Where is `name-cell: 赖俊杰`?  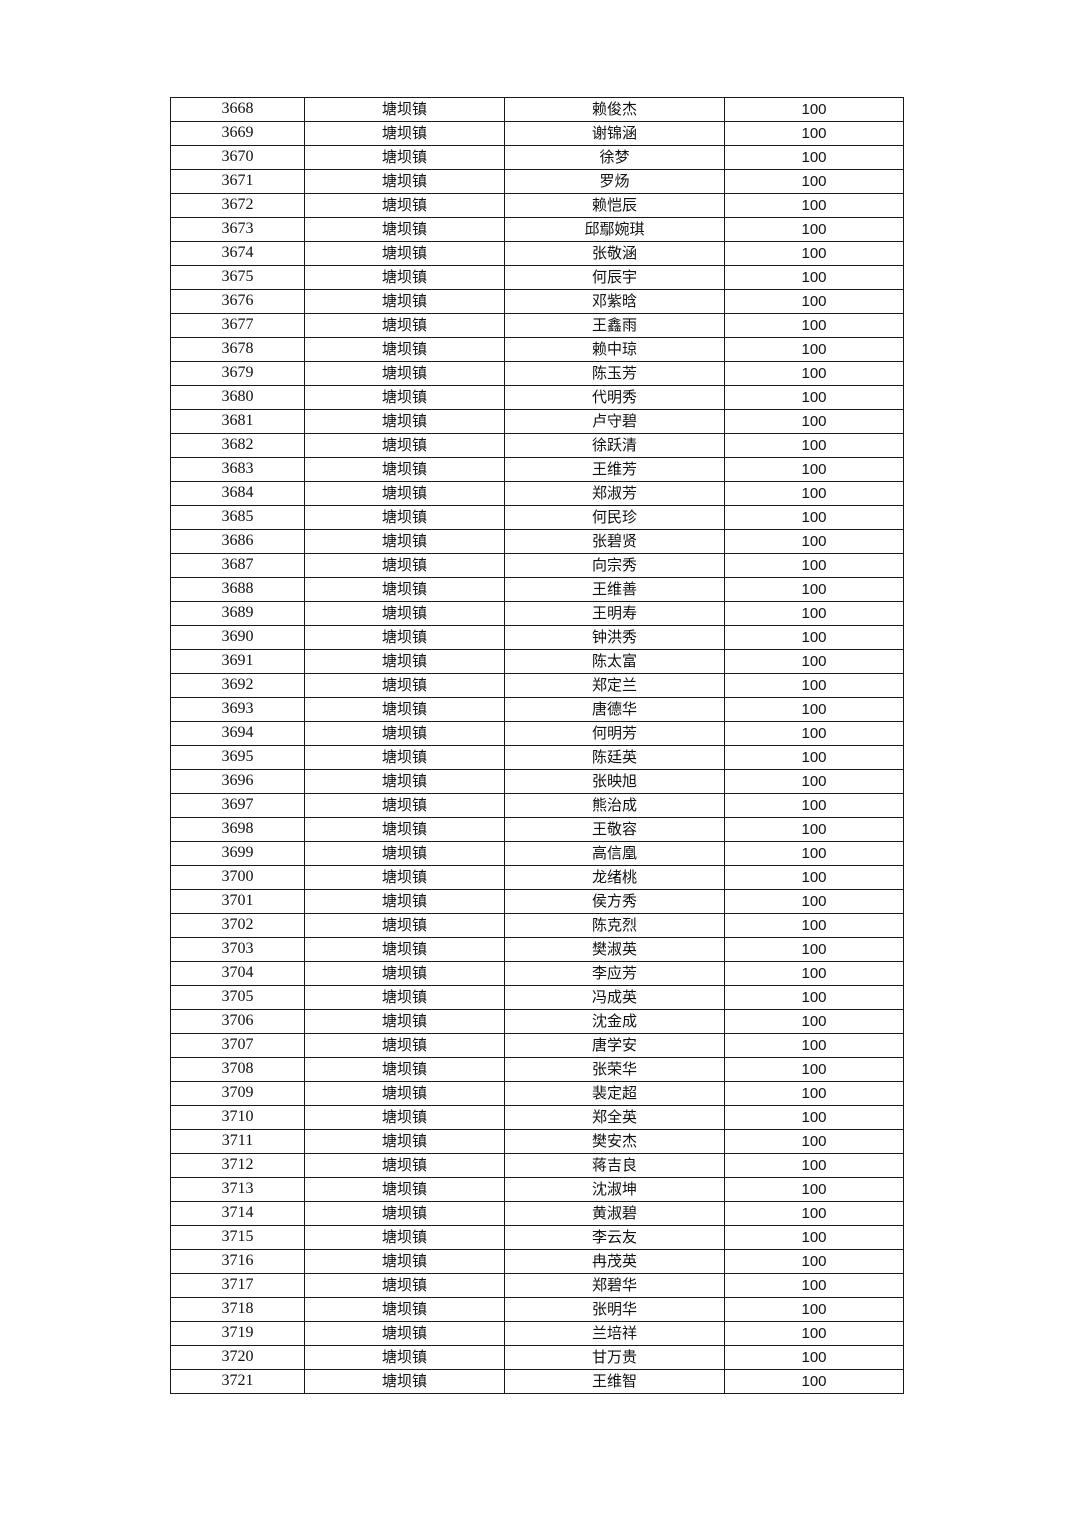
name-cell: 赖俊杰 is located at coordinates (614, 109).